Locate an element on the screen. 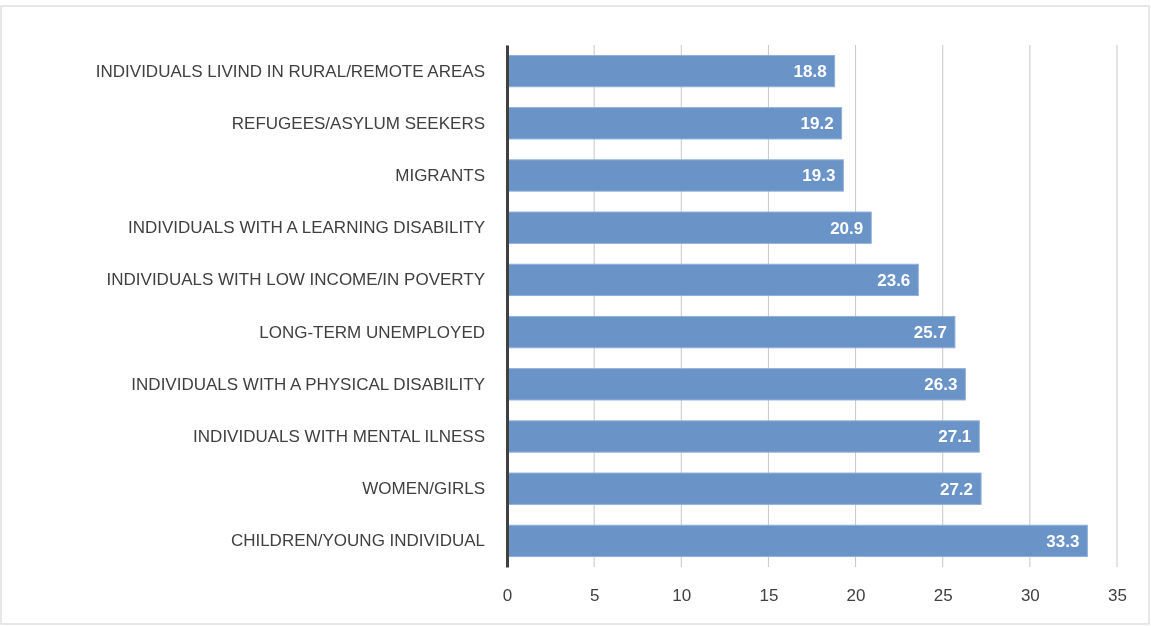  y-tick-label: INDIVIDUALS WITH LOW INCOME/IN POVERTY is located at coordinates (295, 280).